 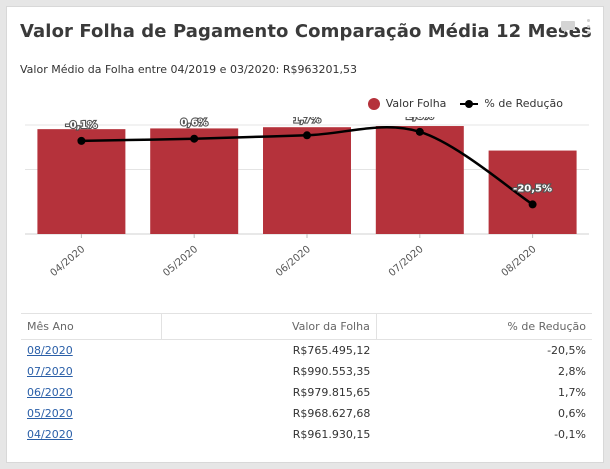 I want to click on card-actions, so click(x=576, y=26).